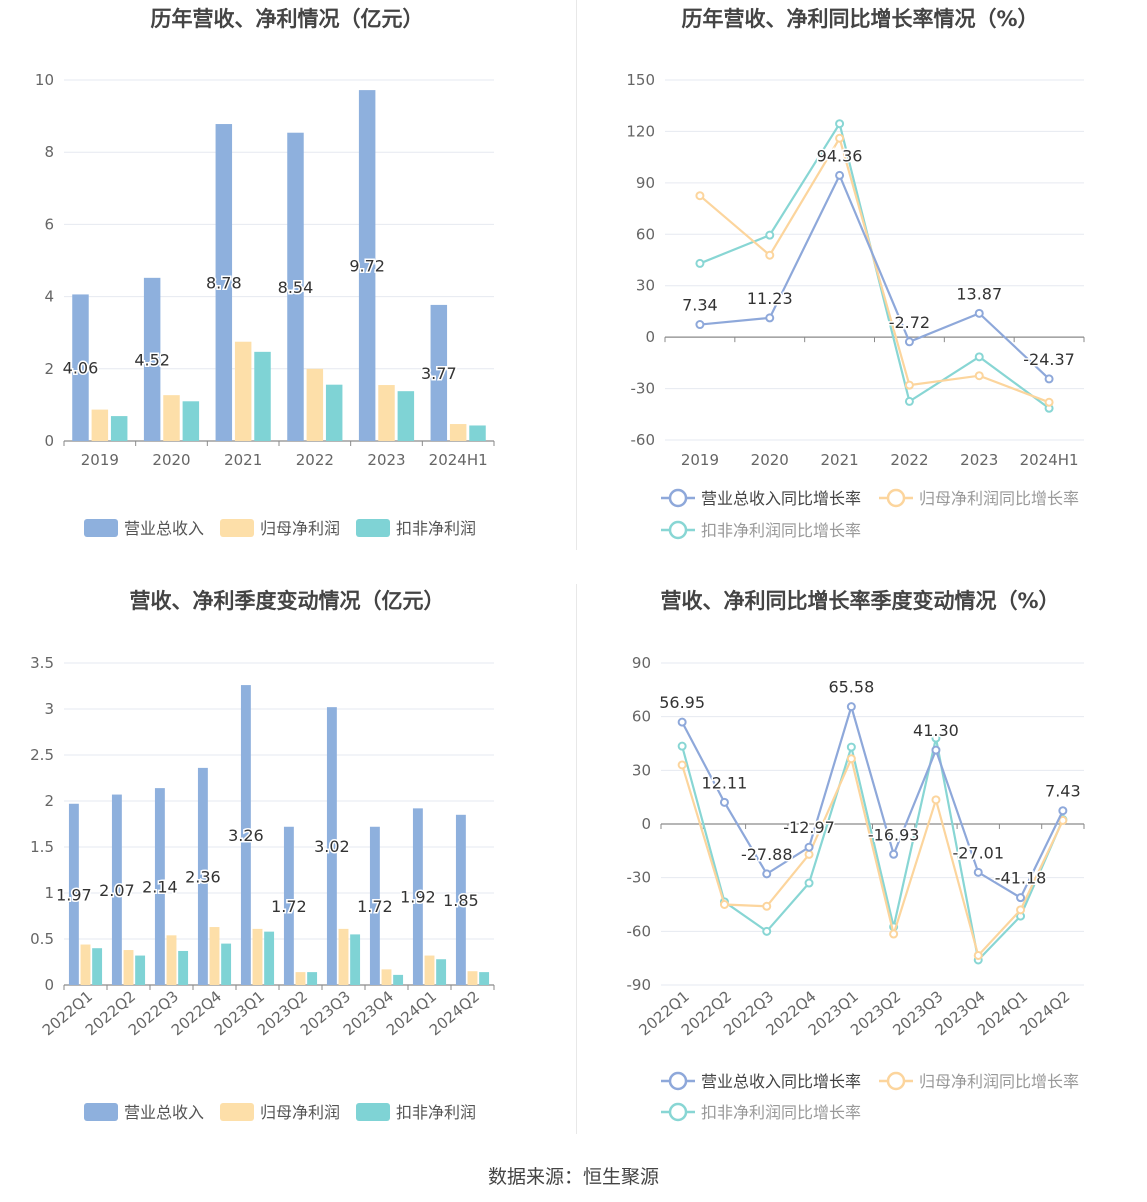 Image resolution: width=1147 pixels, height=1202 pixels. I want to click on y-tick-label: 60, so click(641, 717).